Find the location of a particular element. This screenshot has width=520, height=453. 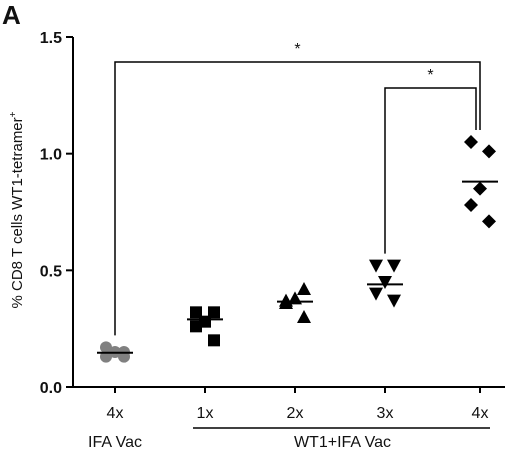

y-axis: 0.0 0.5 1.0 1.5 is located at coordinates (57, 213).